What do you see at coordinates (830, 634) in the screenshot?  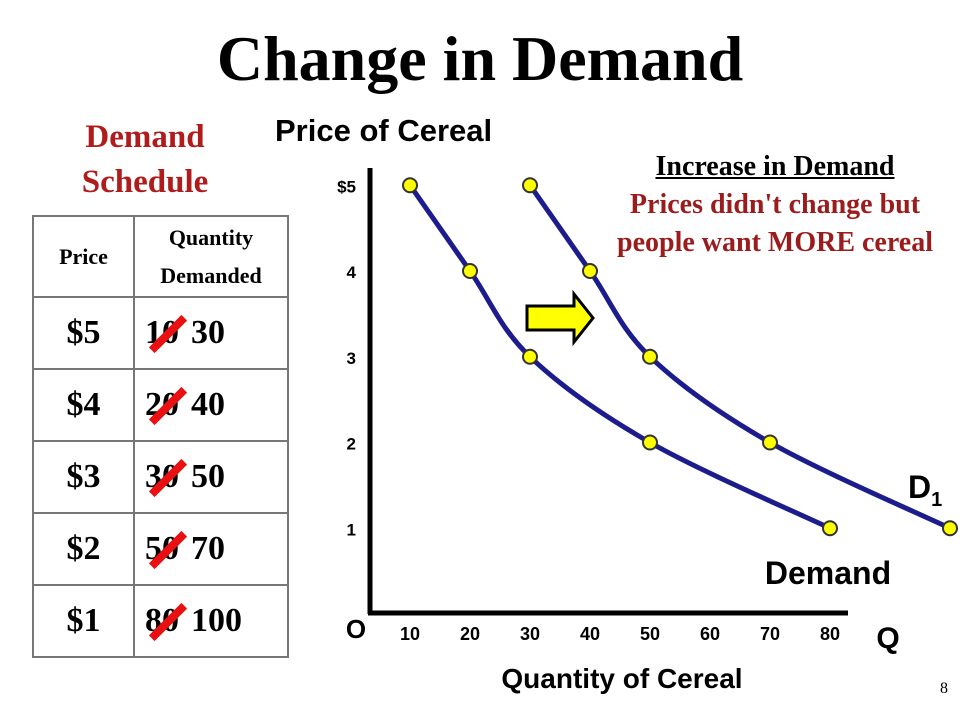 I see `x-tick-label: 80` at bounding box center [830, 634].